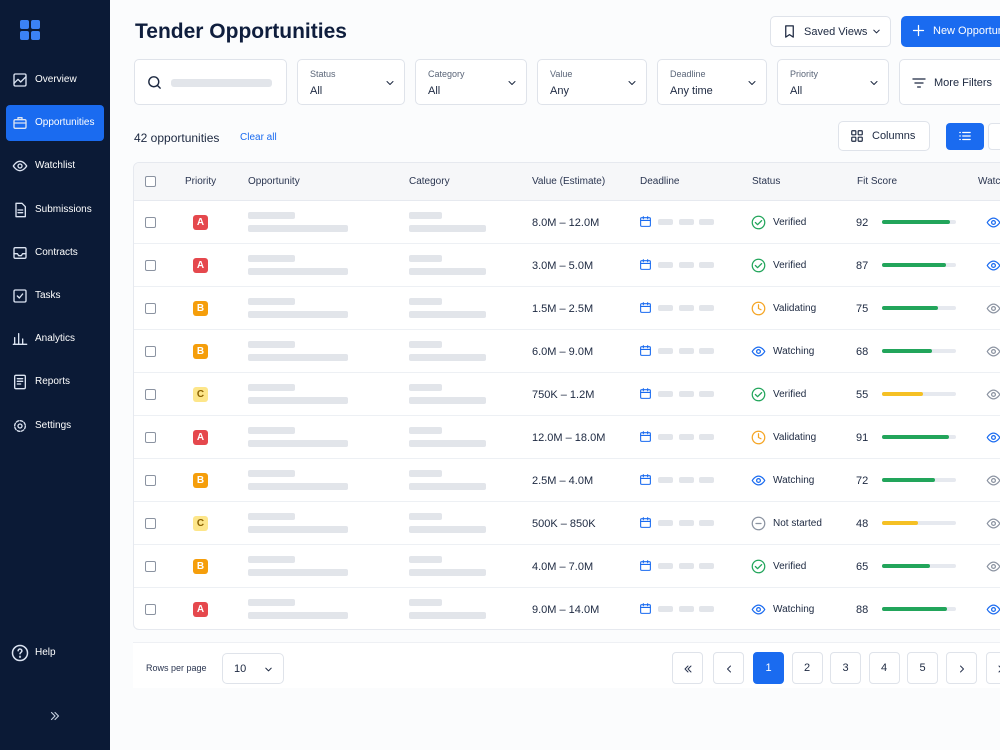 The height and width of the screenshot is (750, 1000). I want to click on nav-item: Overview, so click(55, 80).